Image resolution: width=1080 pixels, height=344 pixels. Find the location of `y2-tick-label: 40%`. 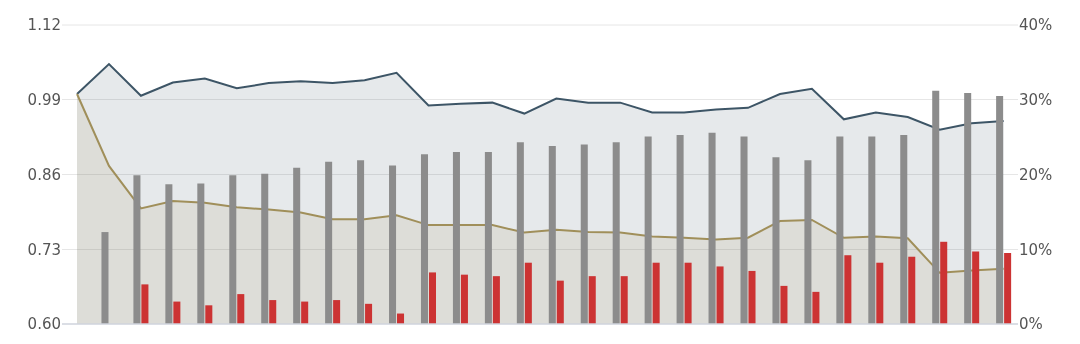

y2-tick-label: 40% is located at coordinates (1036, 25).